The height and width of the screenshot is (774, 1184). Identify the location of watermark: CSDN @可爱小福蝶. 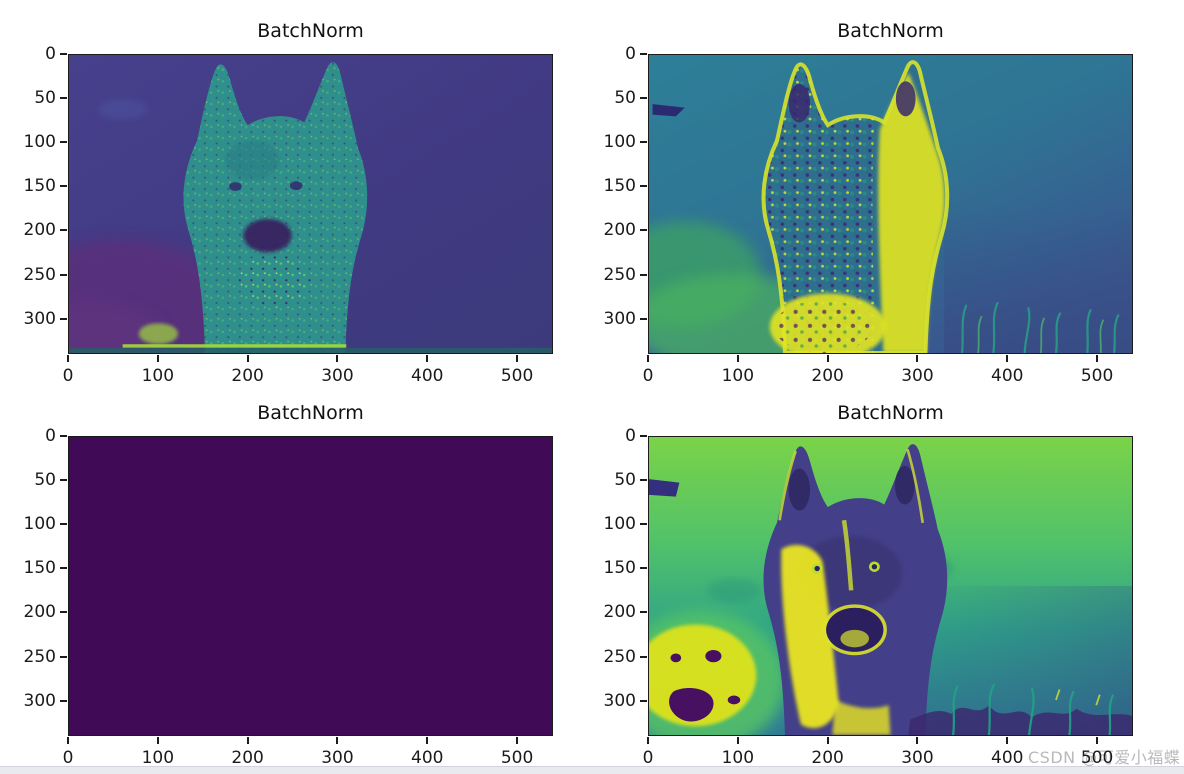
(1104, 757).